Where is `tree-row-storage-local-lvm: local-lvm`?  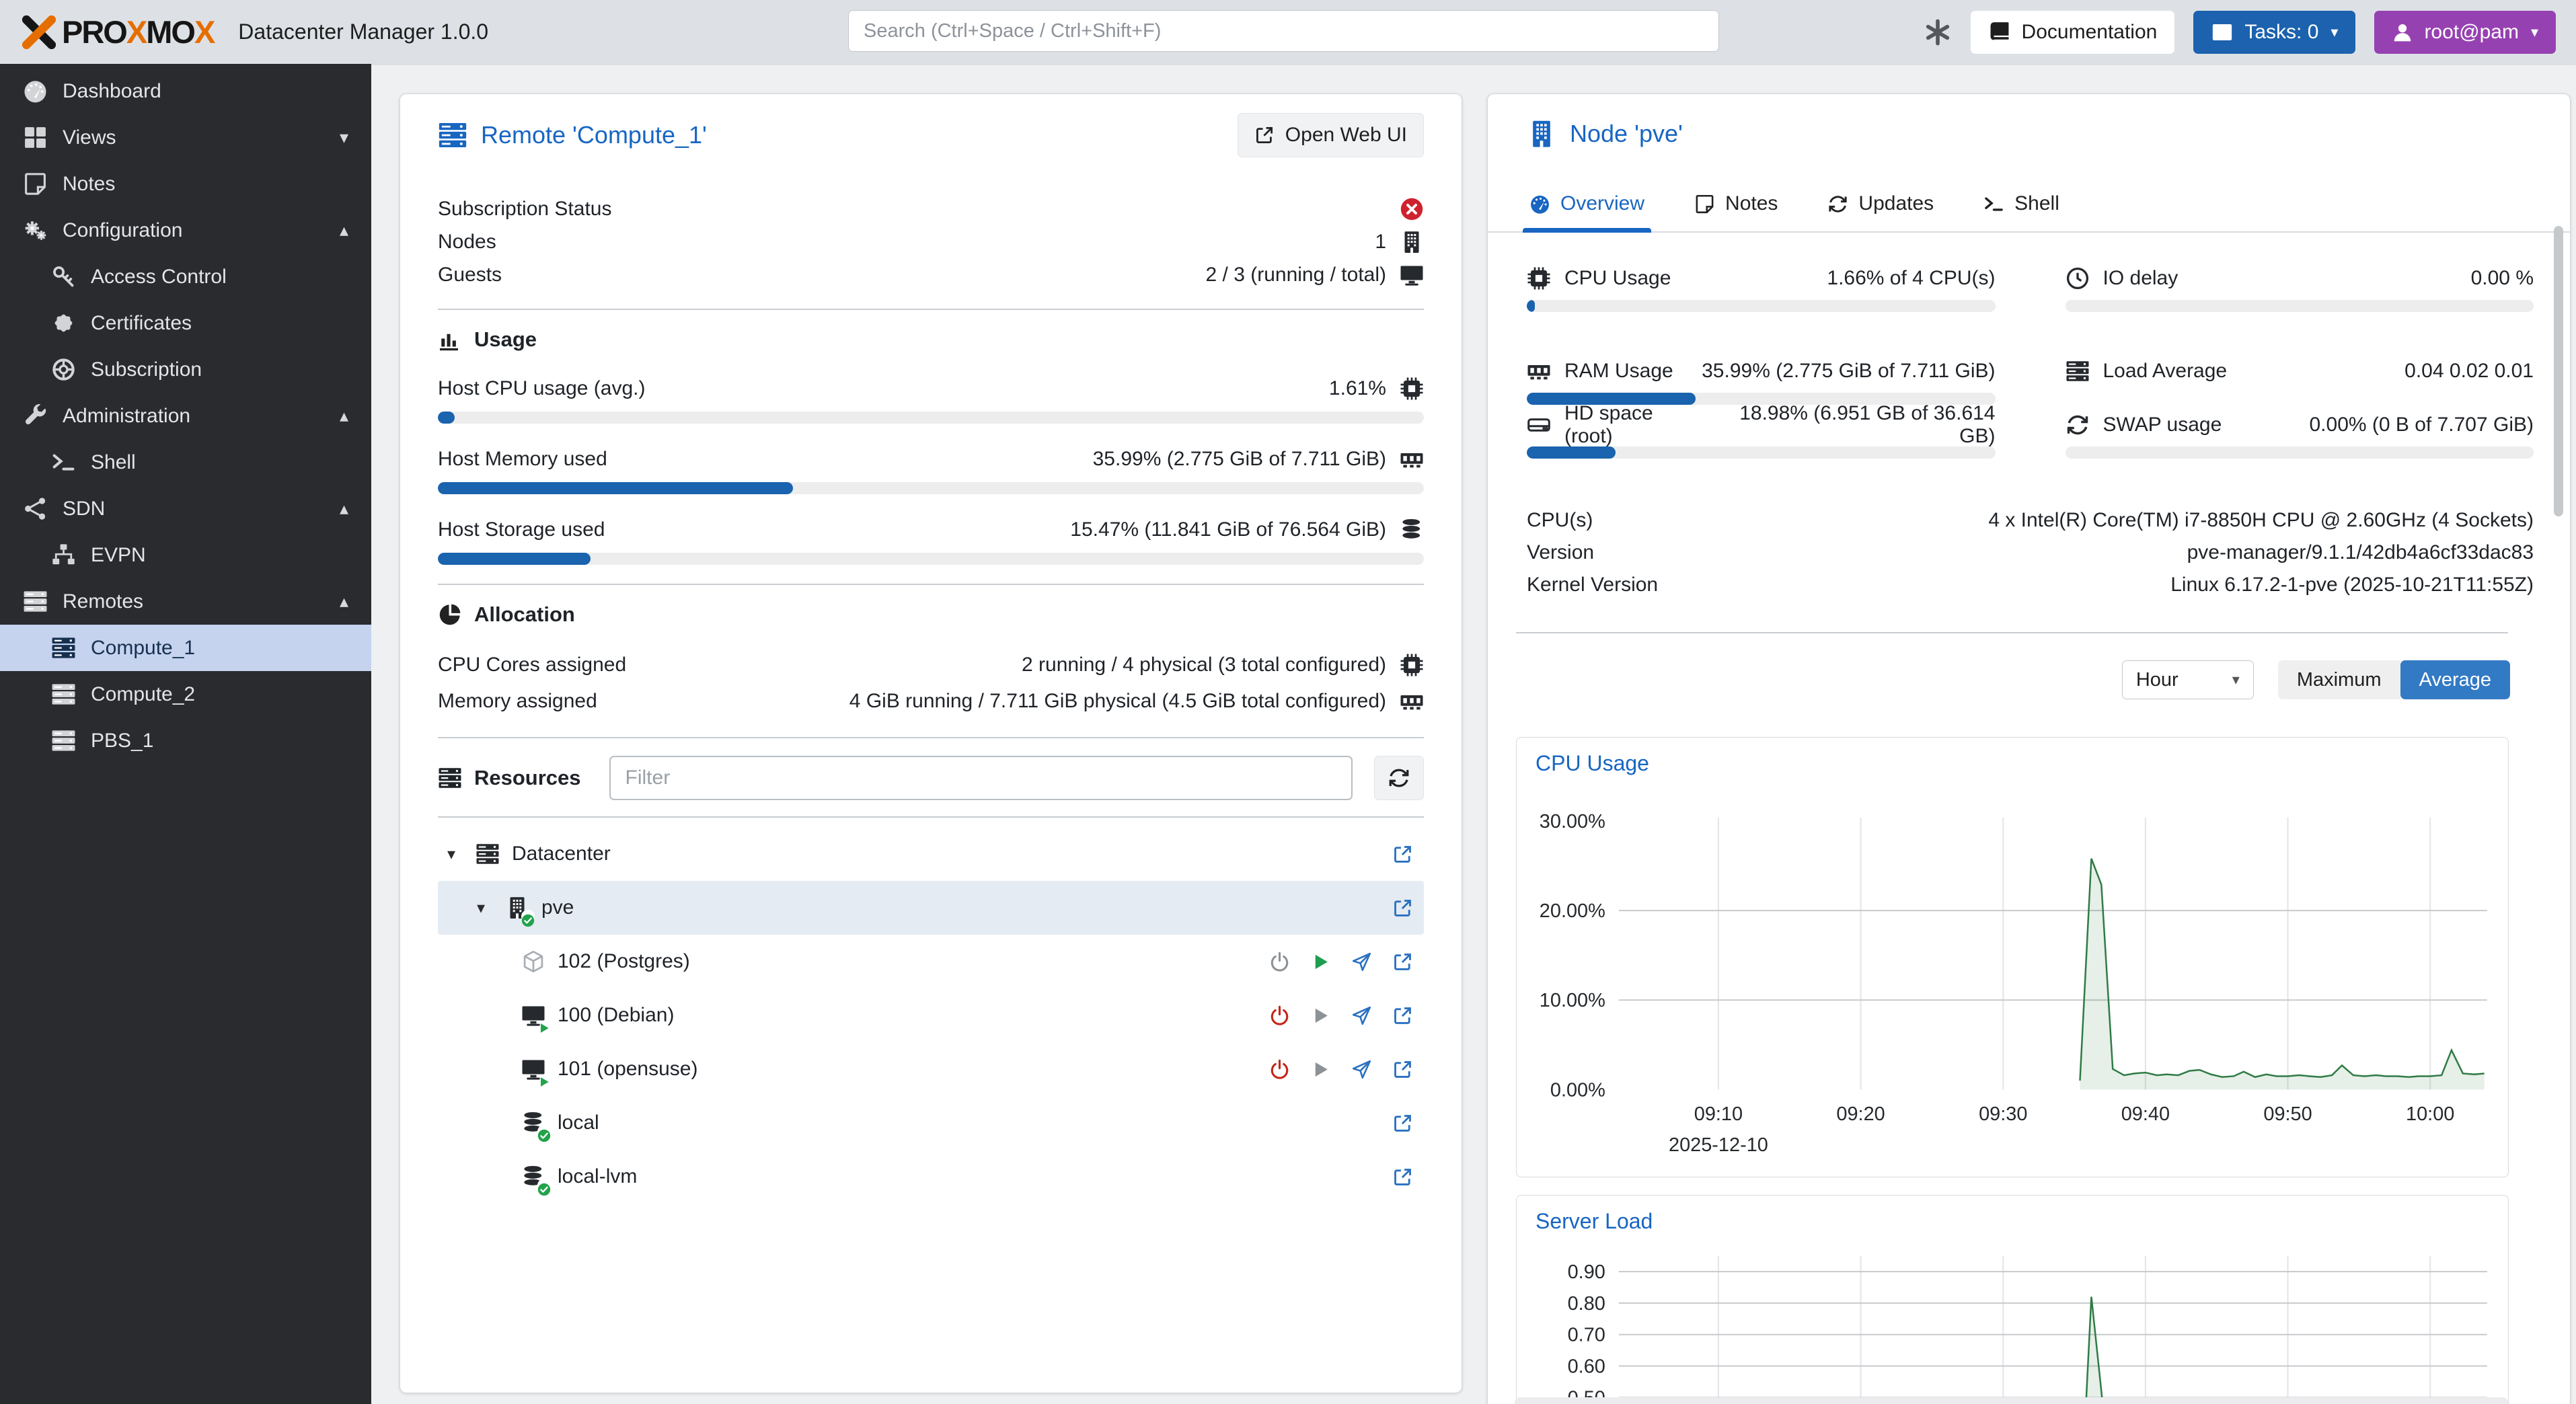 tree-row-storage-local-lvm: local-lvm is located at coordinates (931, 1177).